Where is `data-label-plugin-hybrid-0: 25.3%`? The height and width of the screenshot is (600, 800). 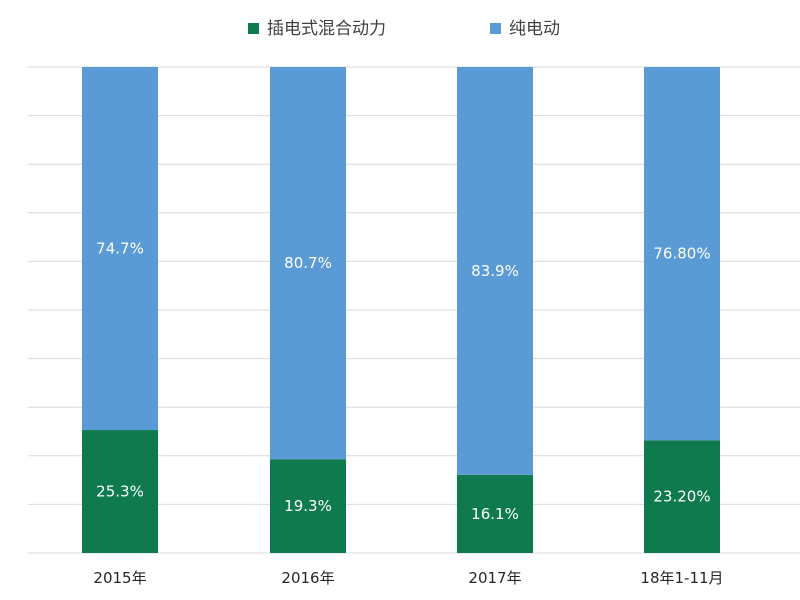 data-label-plugin-hybrid-0: 25.3% is located at coordinates (120, 492).